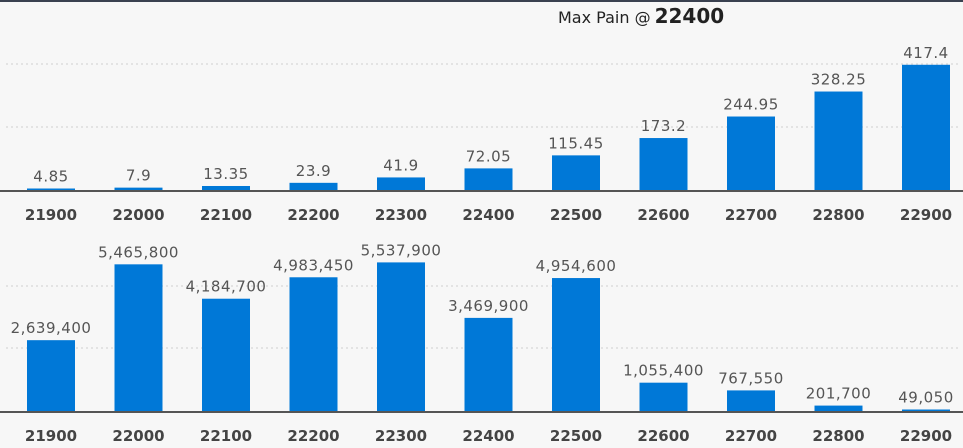 The width and height of the screenshot is (963, 448). What do you see at coordinates (226, 287) in the screenshot?
I see `value-label-22100: 4,184,700` at bounding box center [226, 287].